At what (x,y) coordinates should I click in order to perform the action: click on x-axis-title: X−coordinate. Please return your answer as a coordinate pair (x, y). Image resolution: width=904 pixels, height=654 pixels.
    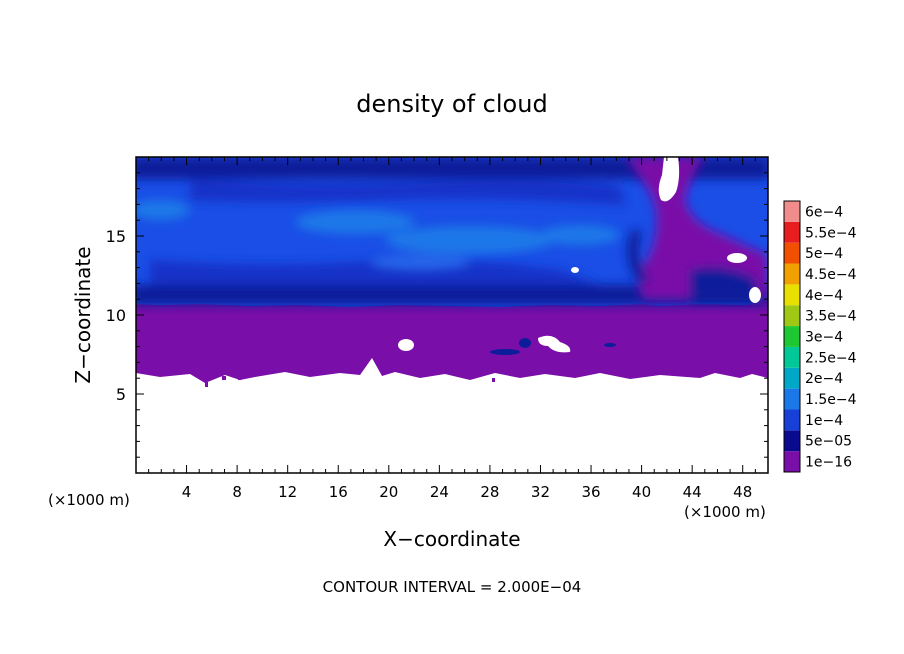
    Looking at the image, I should click on (451, 539).